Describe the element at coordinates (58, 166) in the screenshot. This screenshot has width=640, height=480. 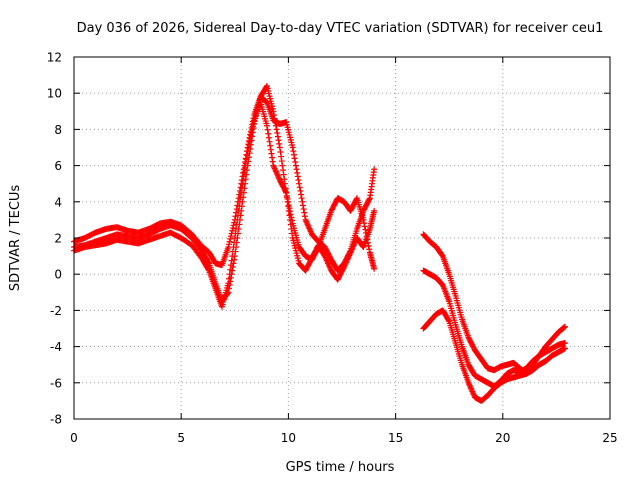
I see `y-tick-label: 6` at that location.